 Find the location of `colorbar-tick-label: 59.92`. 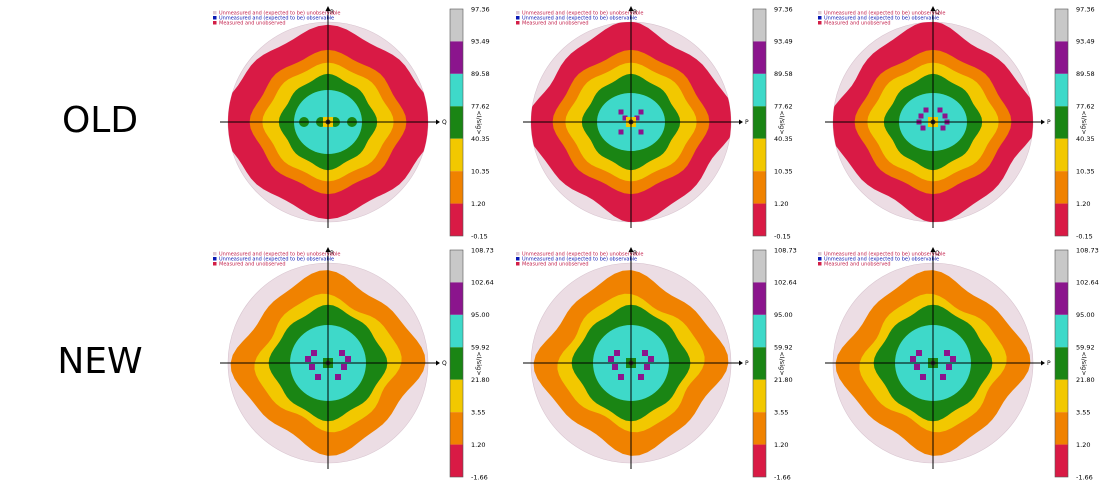

colorbar-tick-label: 59.92 is located at coordinates (1085, 348).